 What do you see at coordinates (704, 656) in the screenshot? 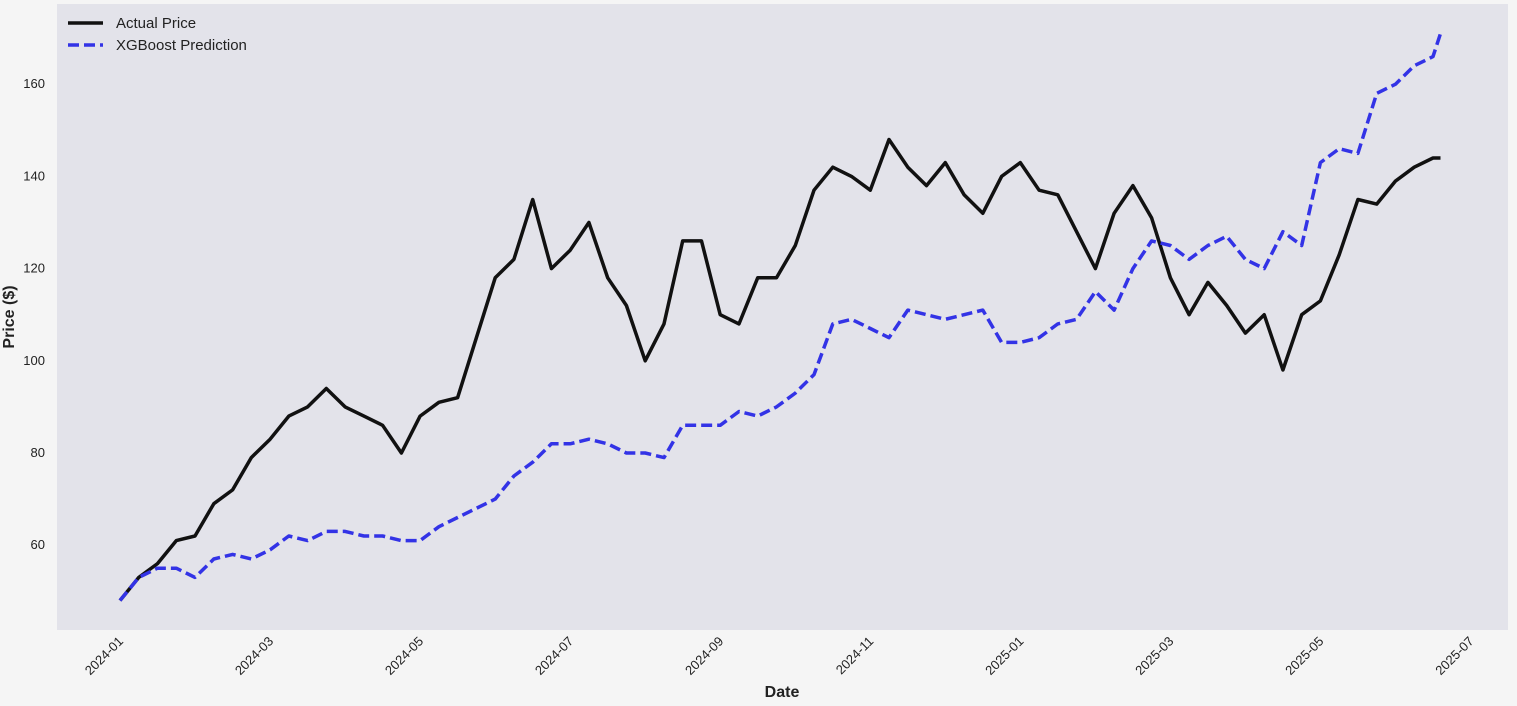
I see `x-tick-label: 2024-09` at bounding box center [704, 656].